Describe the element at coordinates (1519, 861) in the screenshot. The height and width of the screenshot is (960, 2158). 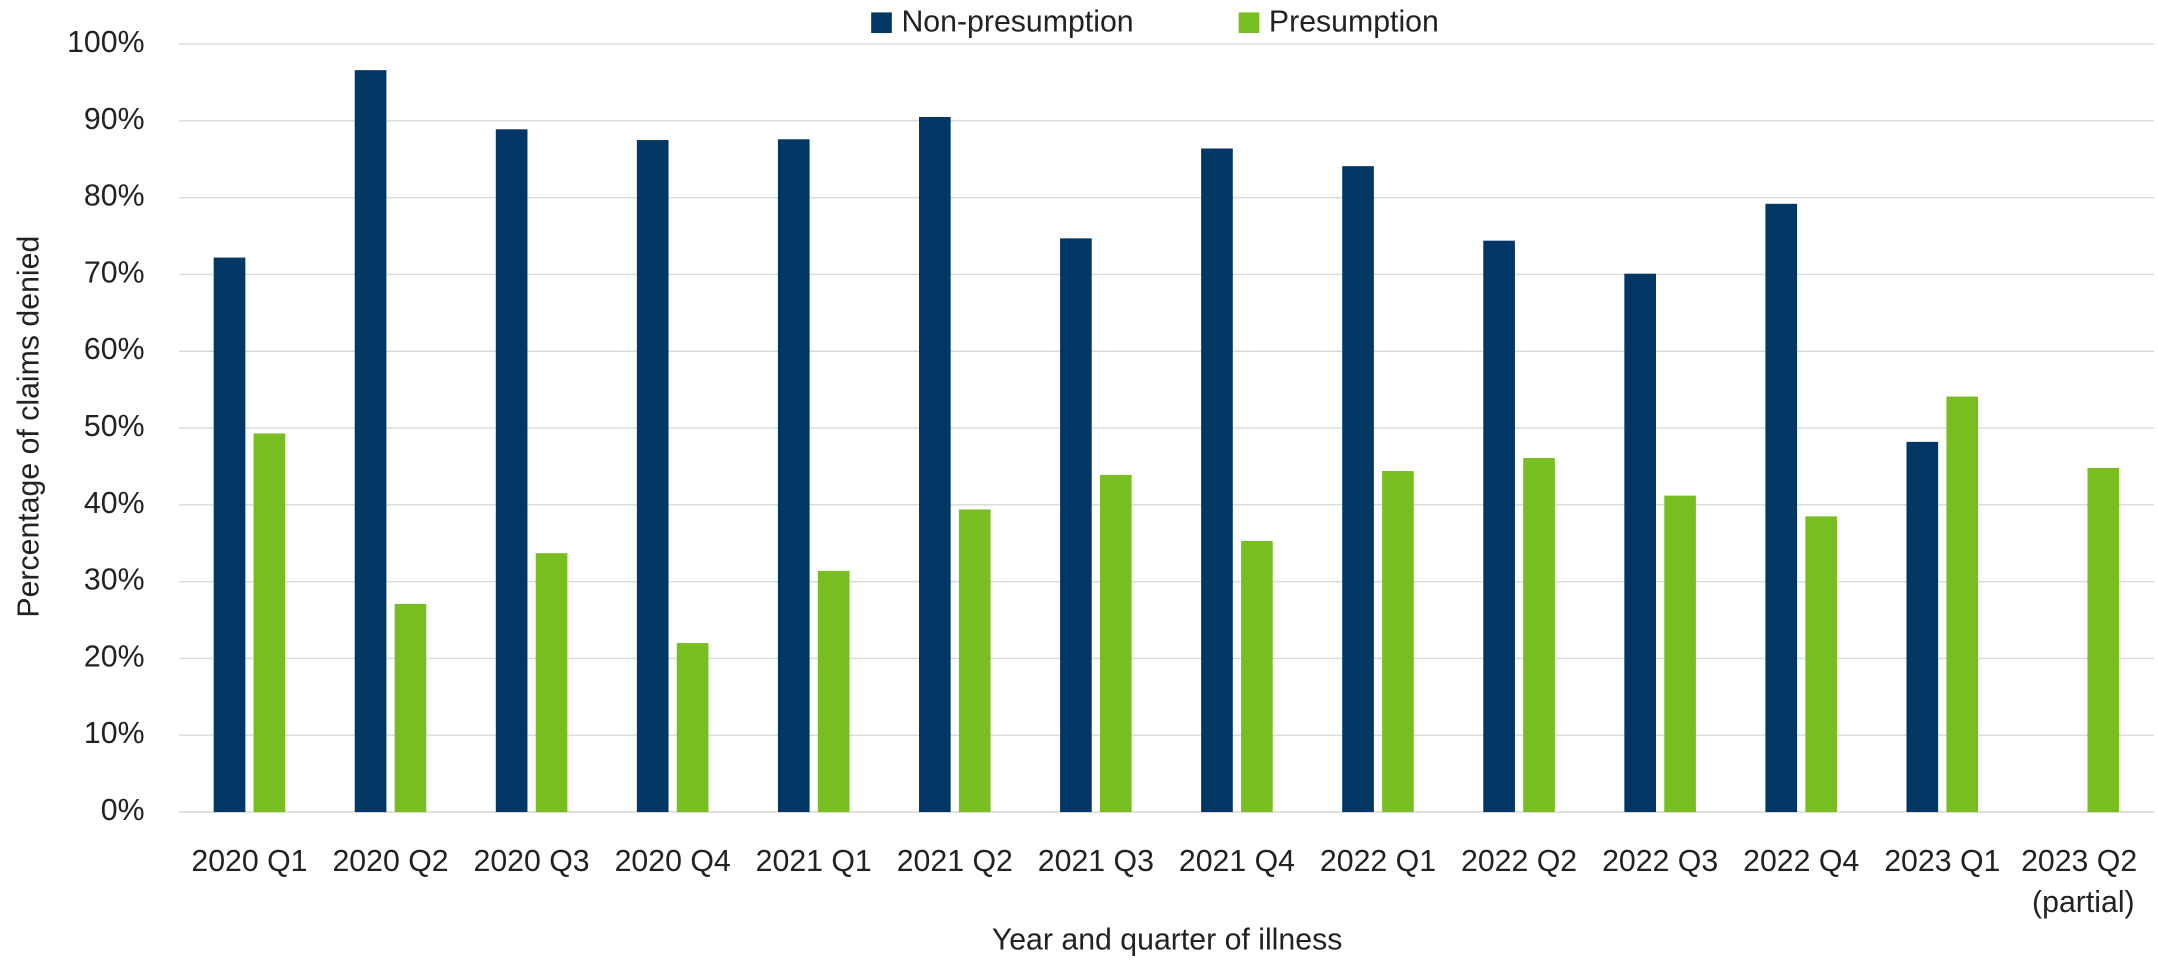
I see `x-tick-label: 2022 Q2` at that location.